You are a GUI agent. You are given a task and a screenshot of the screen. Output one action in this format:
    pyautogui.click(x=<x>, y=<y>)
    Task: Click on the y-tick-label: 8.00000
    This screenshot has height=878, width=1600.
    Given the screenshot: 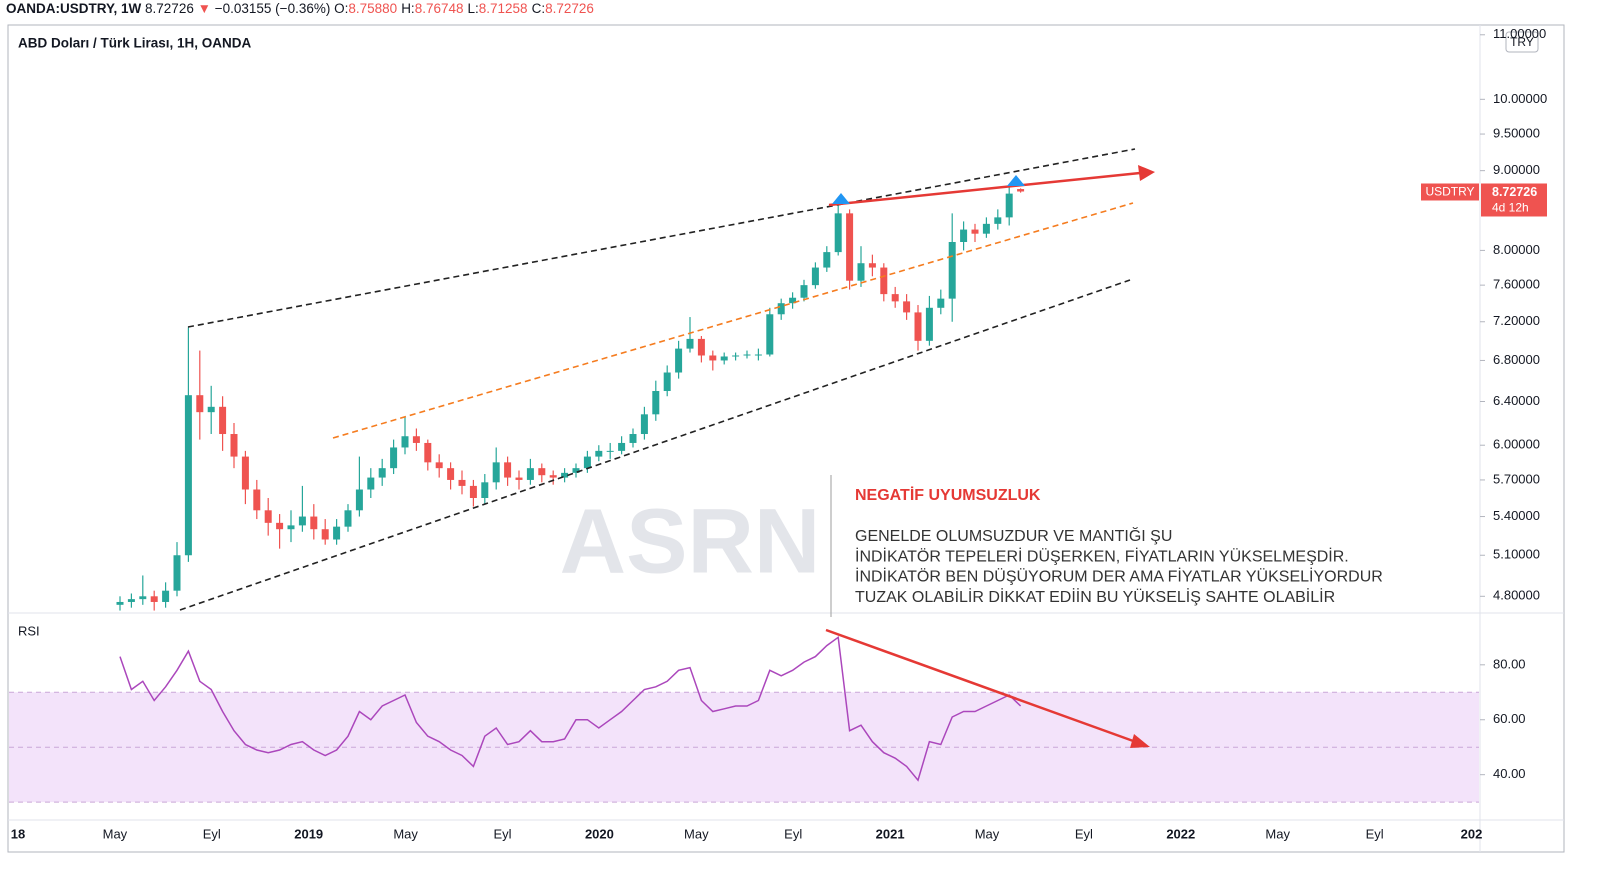 What is the action you would take?
    pyautogui.click(x=1516, y=249)
    